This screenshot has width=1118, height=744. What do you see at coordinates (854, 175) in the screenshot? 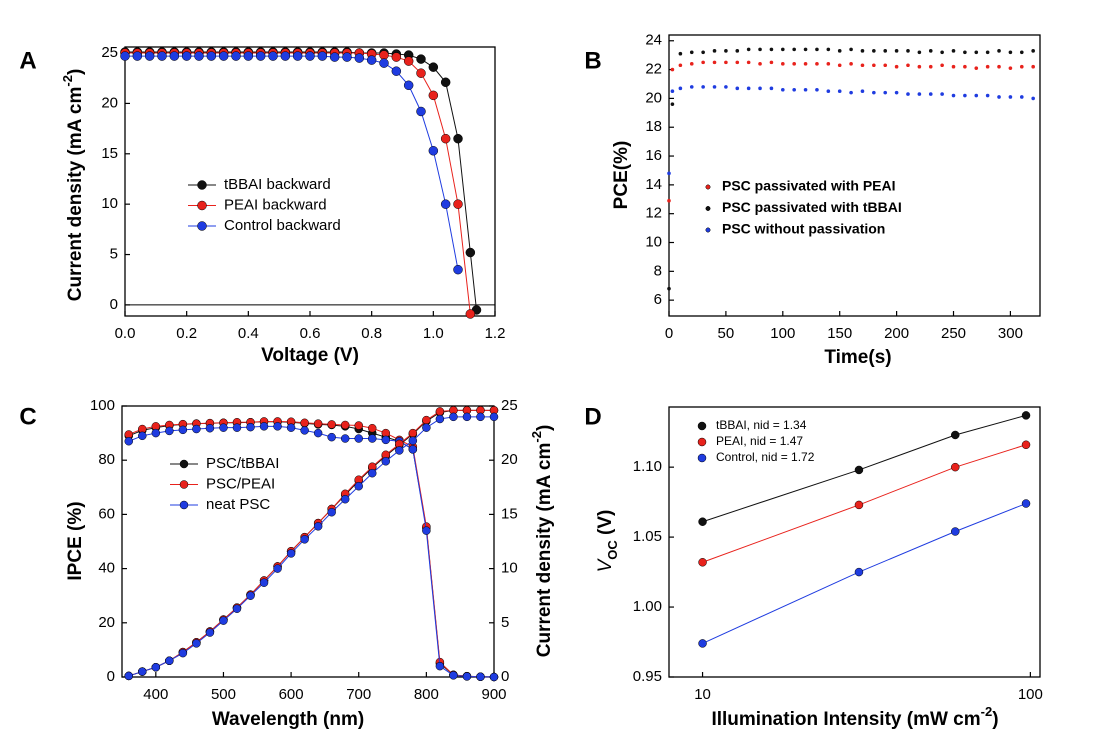
I see `plot-frame` at bounding box center [854, 175].